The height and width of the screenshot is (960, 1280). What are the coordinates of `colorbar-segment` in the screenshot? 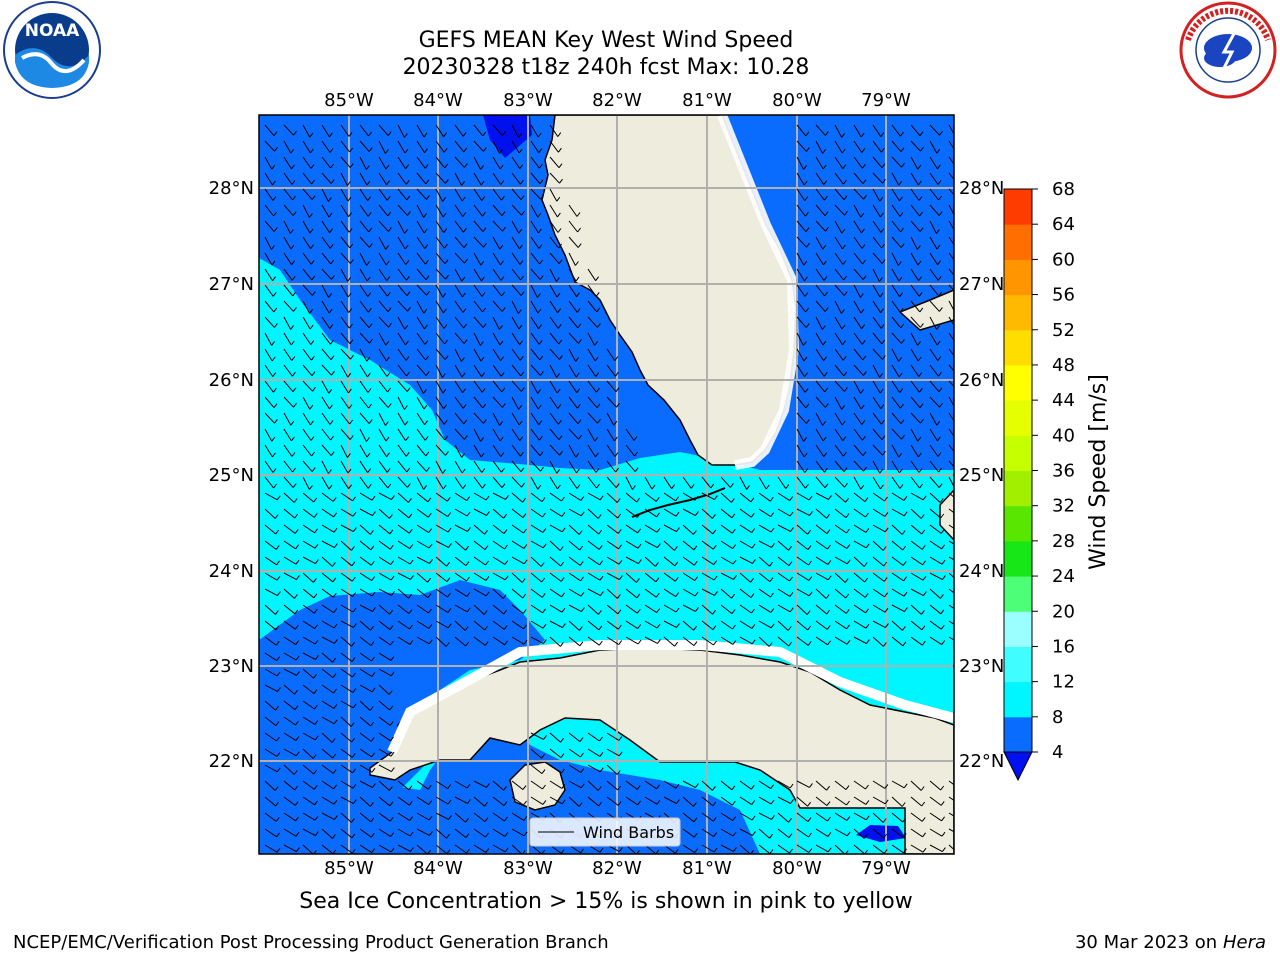 It's located at (1018, 207).